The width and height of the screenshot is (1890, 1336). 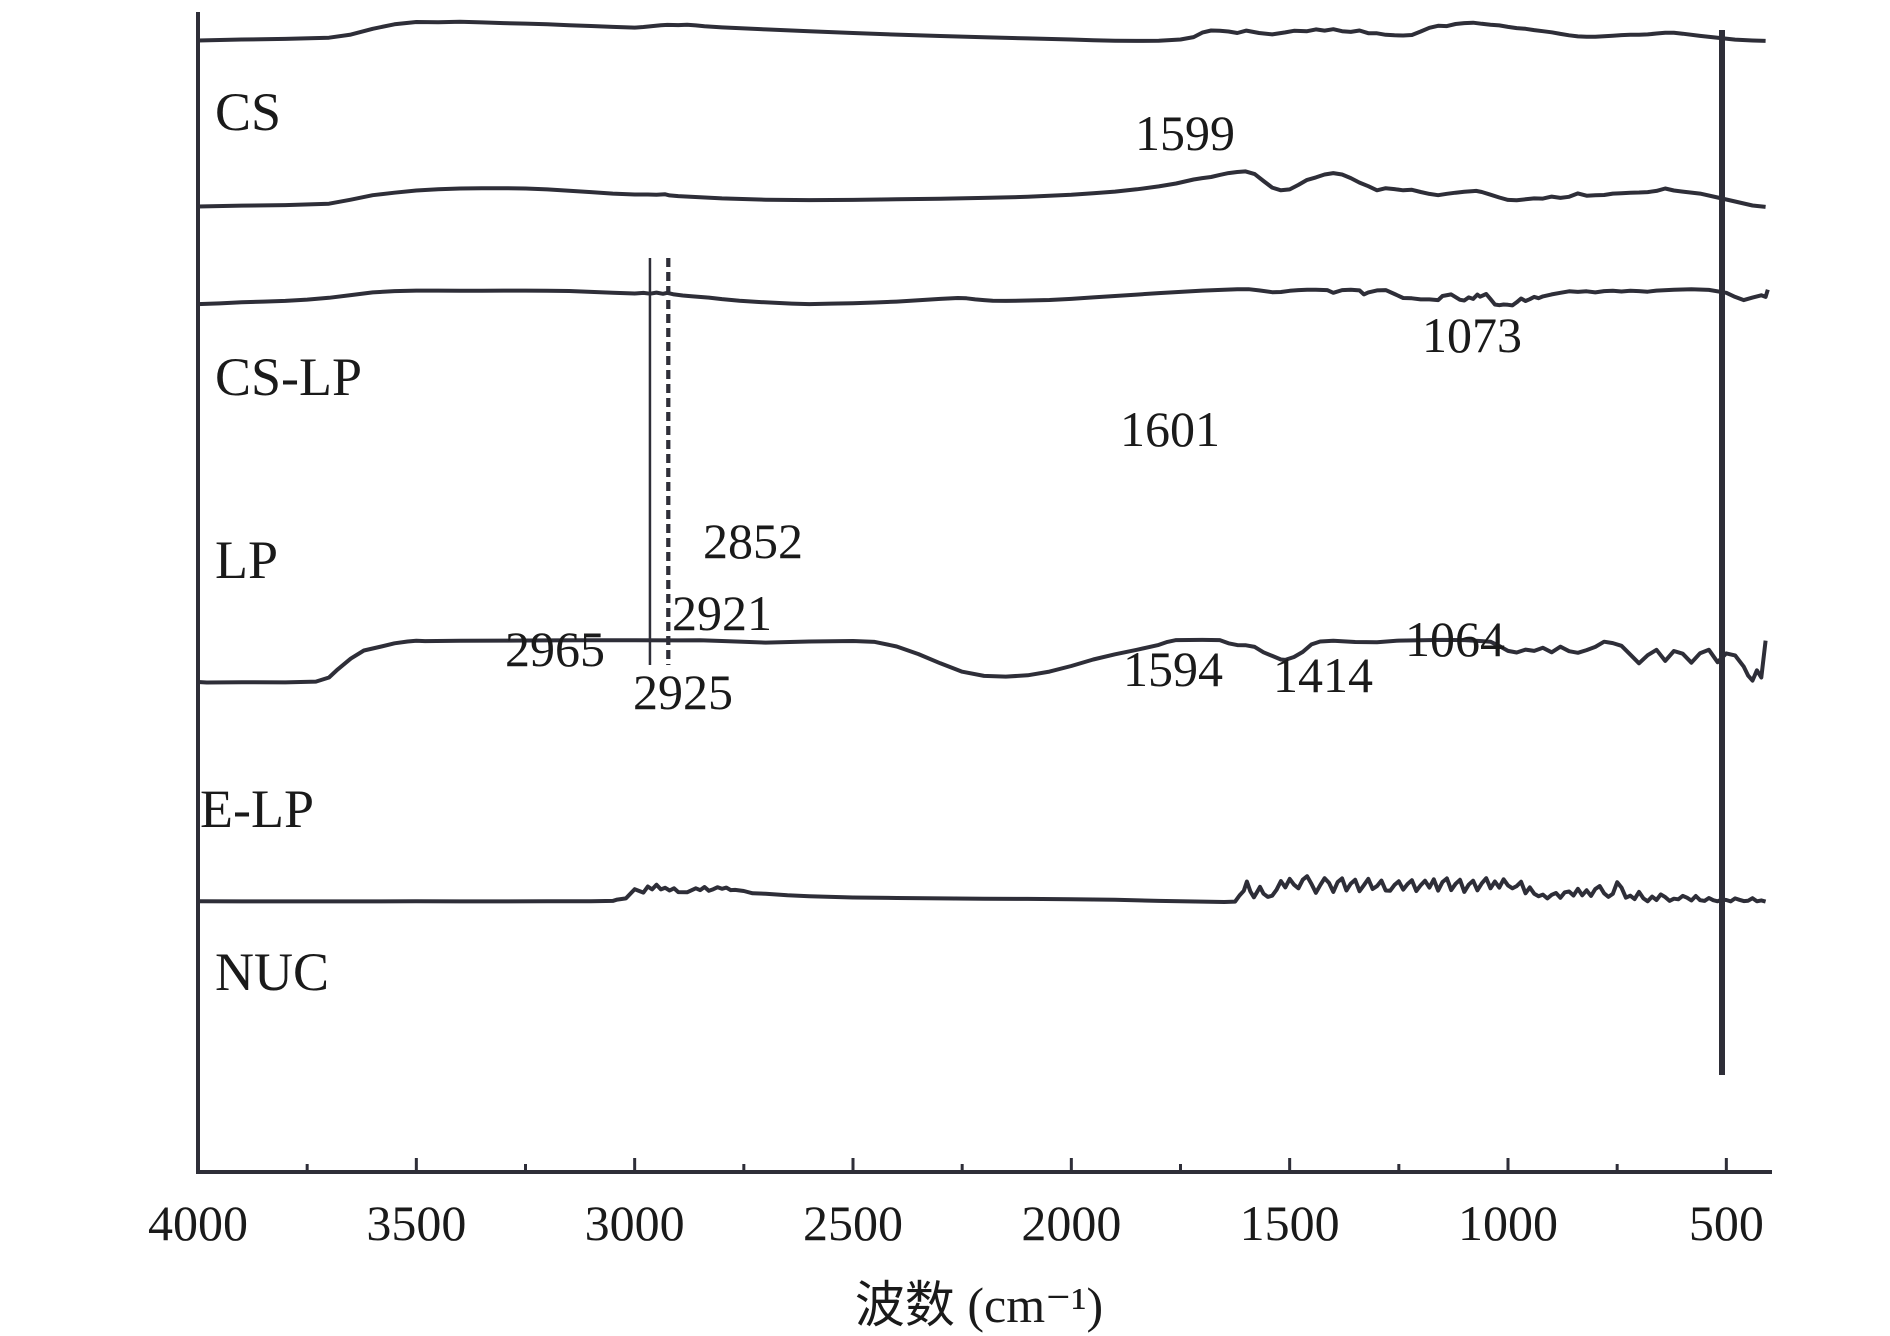 What do you see at coordinates (555, 649) in the screenshot?
I see `peak-label-2965: 2965` at bounding box center [555, 649].